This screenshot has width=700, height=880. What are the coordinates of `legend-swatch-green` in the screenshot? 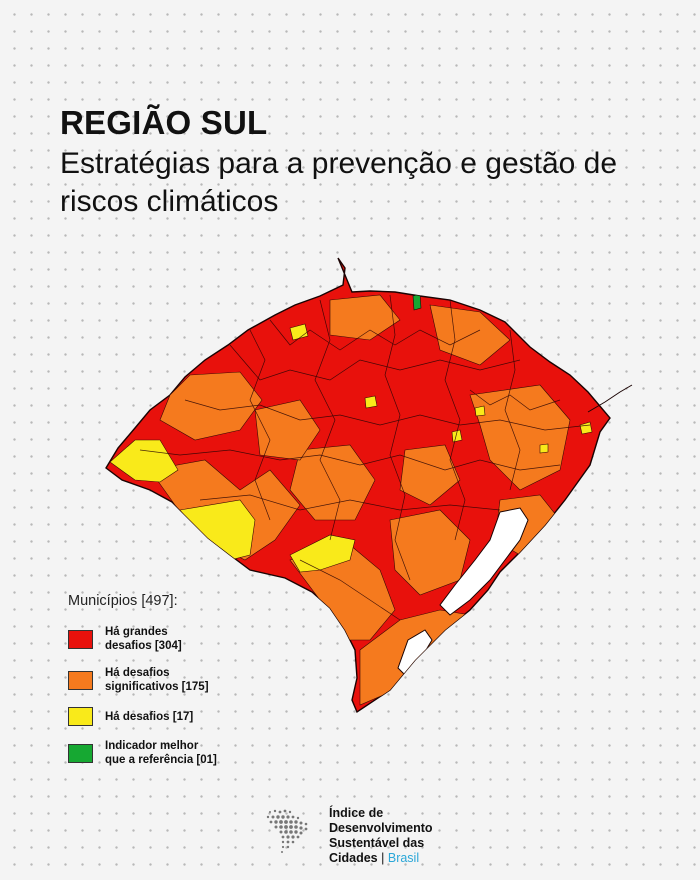 It's located at (80, 753).